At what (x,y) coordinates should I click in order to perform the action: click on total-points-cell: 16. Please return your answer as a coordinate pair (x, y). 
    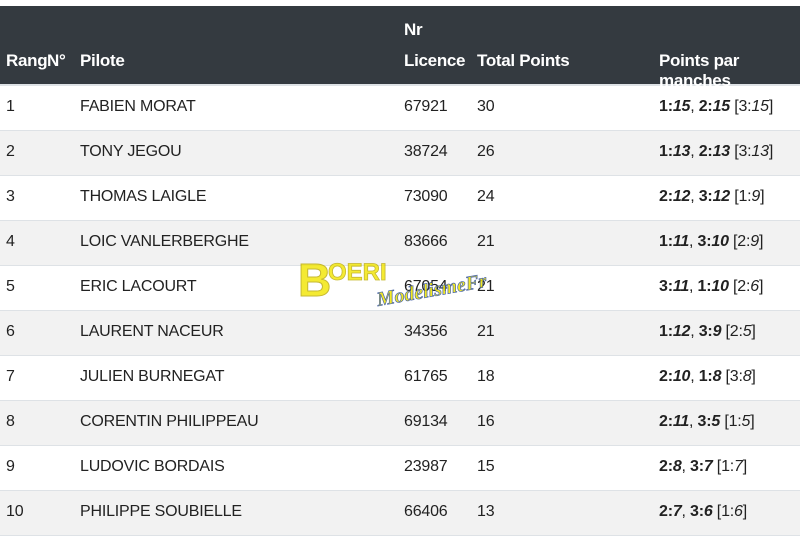
    Looking at the image, I should click on (486, 421).